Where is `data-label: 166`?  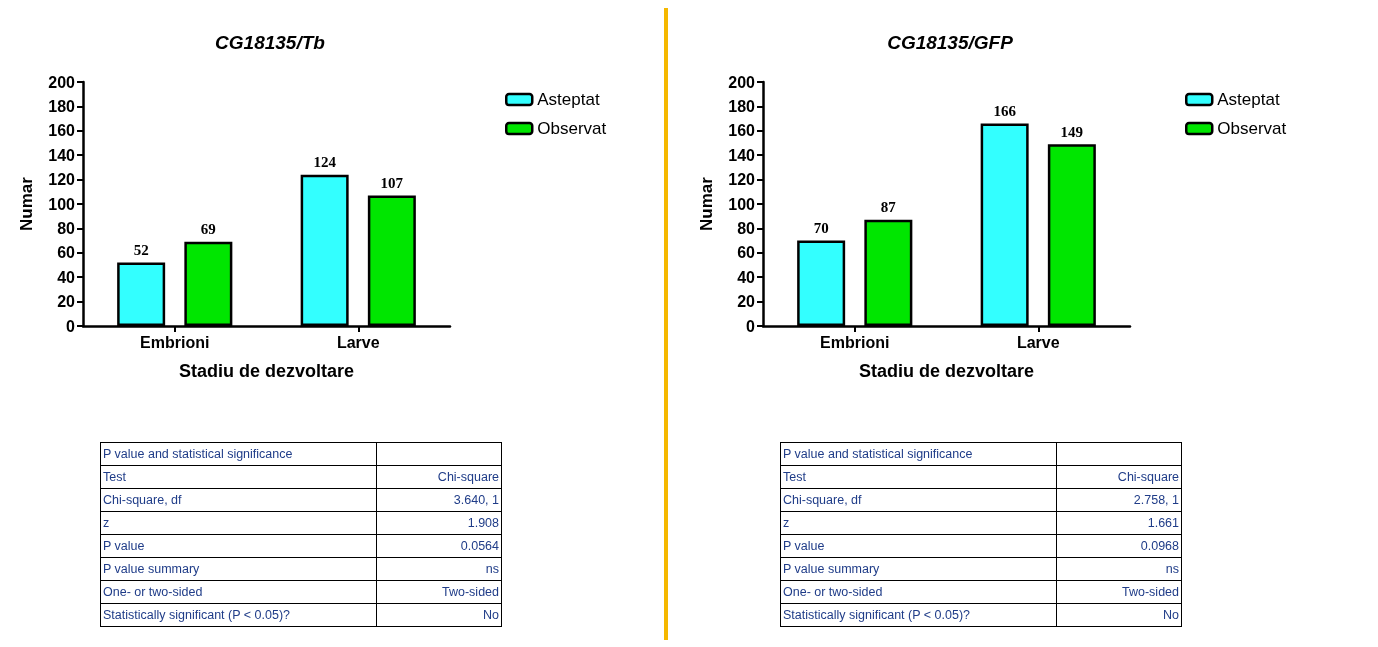 data-label: 166 is located at coordinates (1005, 110).